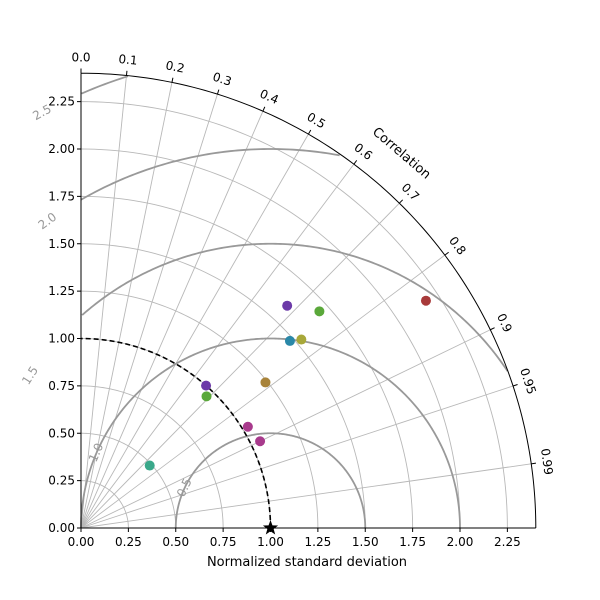 Image resolution: width=600 pixels, height=600 pixels. Describe the element at coordinates (61, 481) in the screenshot. I see `y-tick-label: 0.25` at that location.